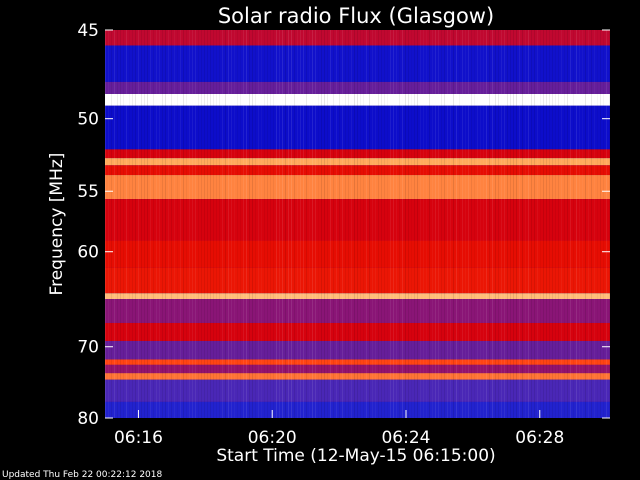  I want to click on y-tick-label: 50, so click(88, 120).